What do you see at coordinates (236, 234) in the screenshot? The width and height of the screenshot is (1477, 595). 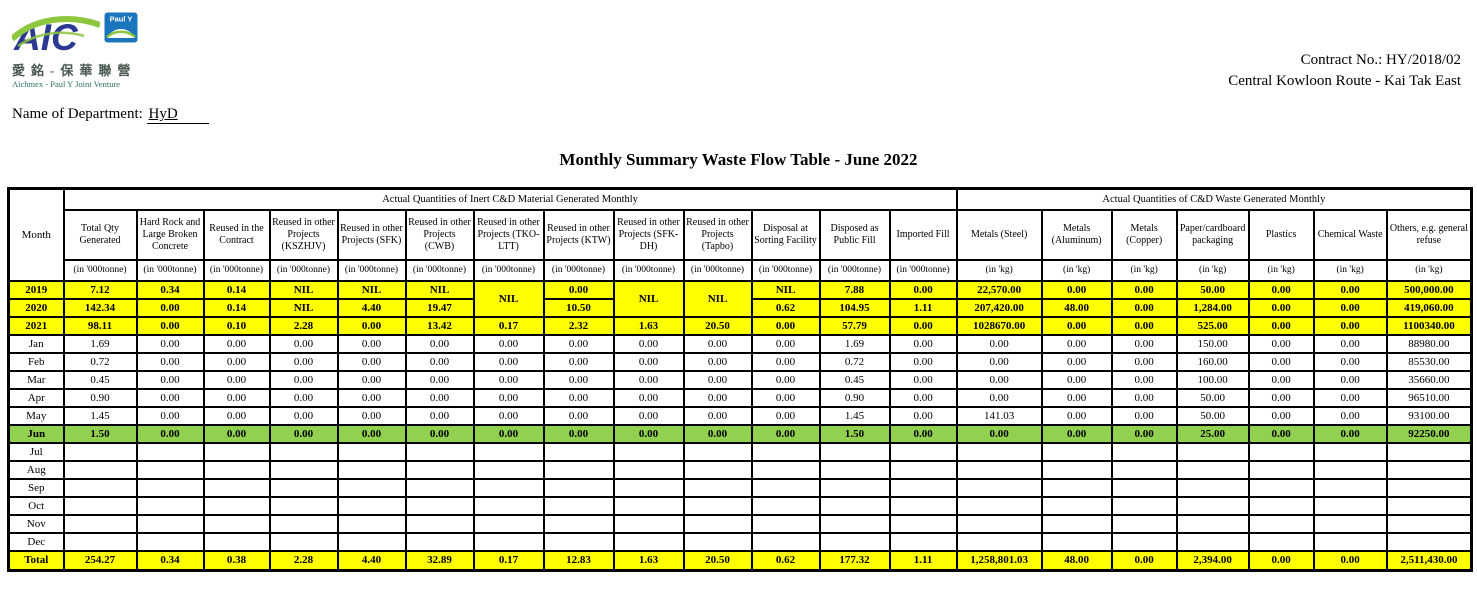 I see `column-header: Reused in the Contract` at bounding box center [236, 234].